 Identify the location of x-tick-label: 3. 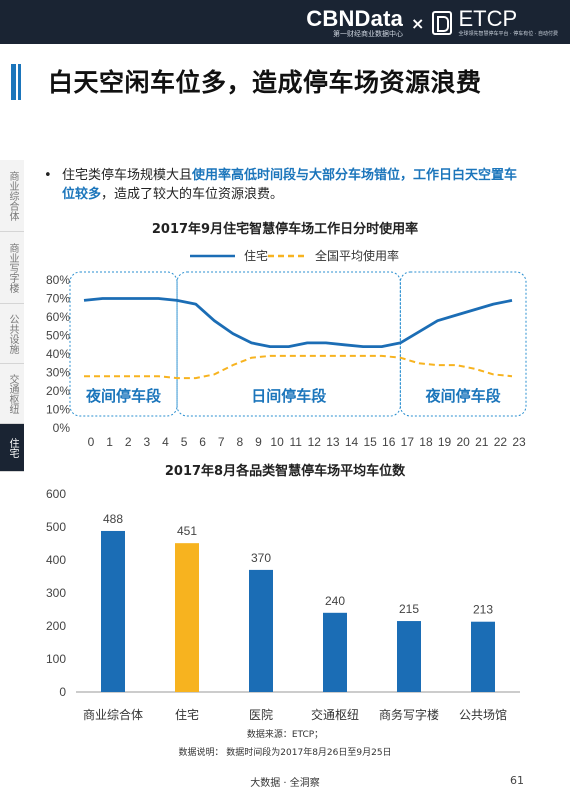
(146, 442).